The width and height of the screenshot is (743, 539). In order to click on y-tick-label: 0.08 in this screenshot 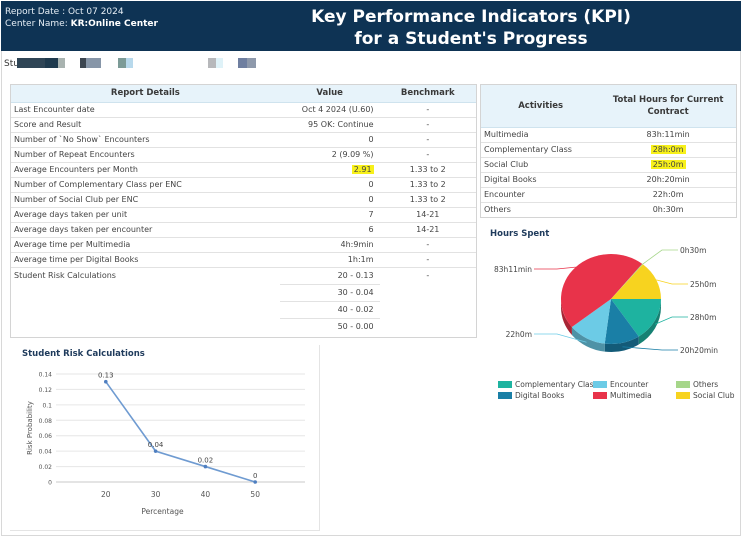, I will do `click(46, 421)`.